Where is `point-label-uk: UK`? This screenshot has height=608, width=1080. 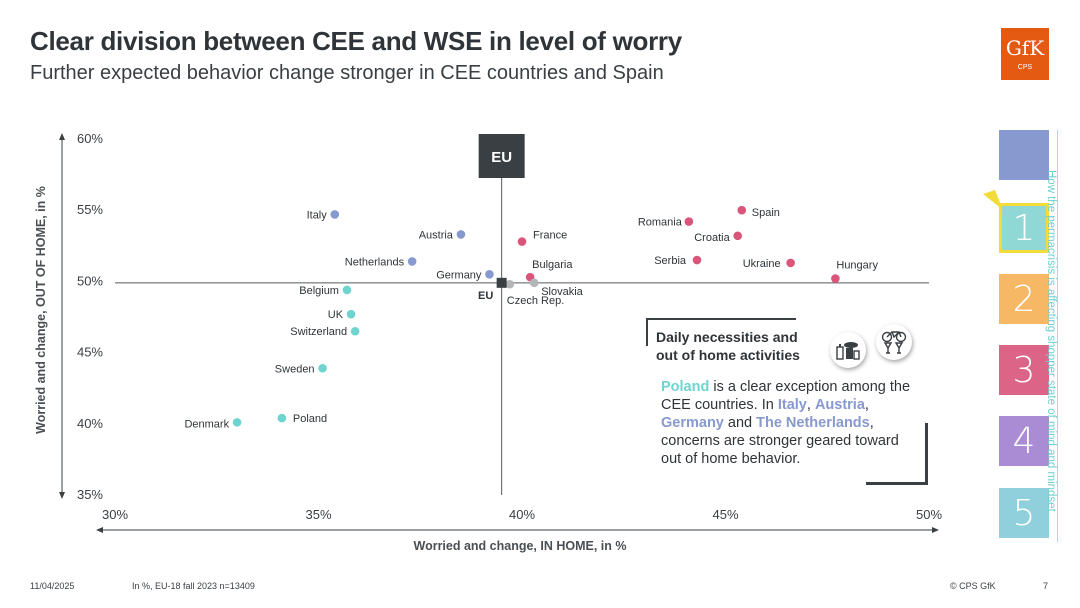 point-label-uk: UK is located at coordinates (336, 315).